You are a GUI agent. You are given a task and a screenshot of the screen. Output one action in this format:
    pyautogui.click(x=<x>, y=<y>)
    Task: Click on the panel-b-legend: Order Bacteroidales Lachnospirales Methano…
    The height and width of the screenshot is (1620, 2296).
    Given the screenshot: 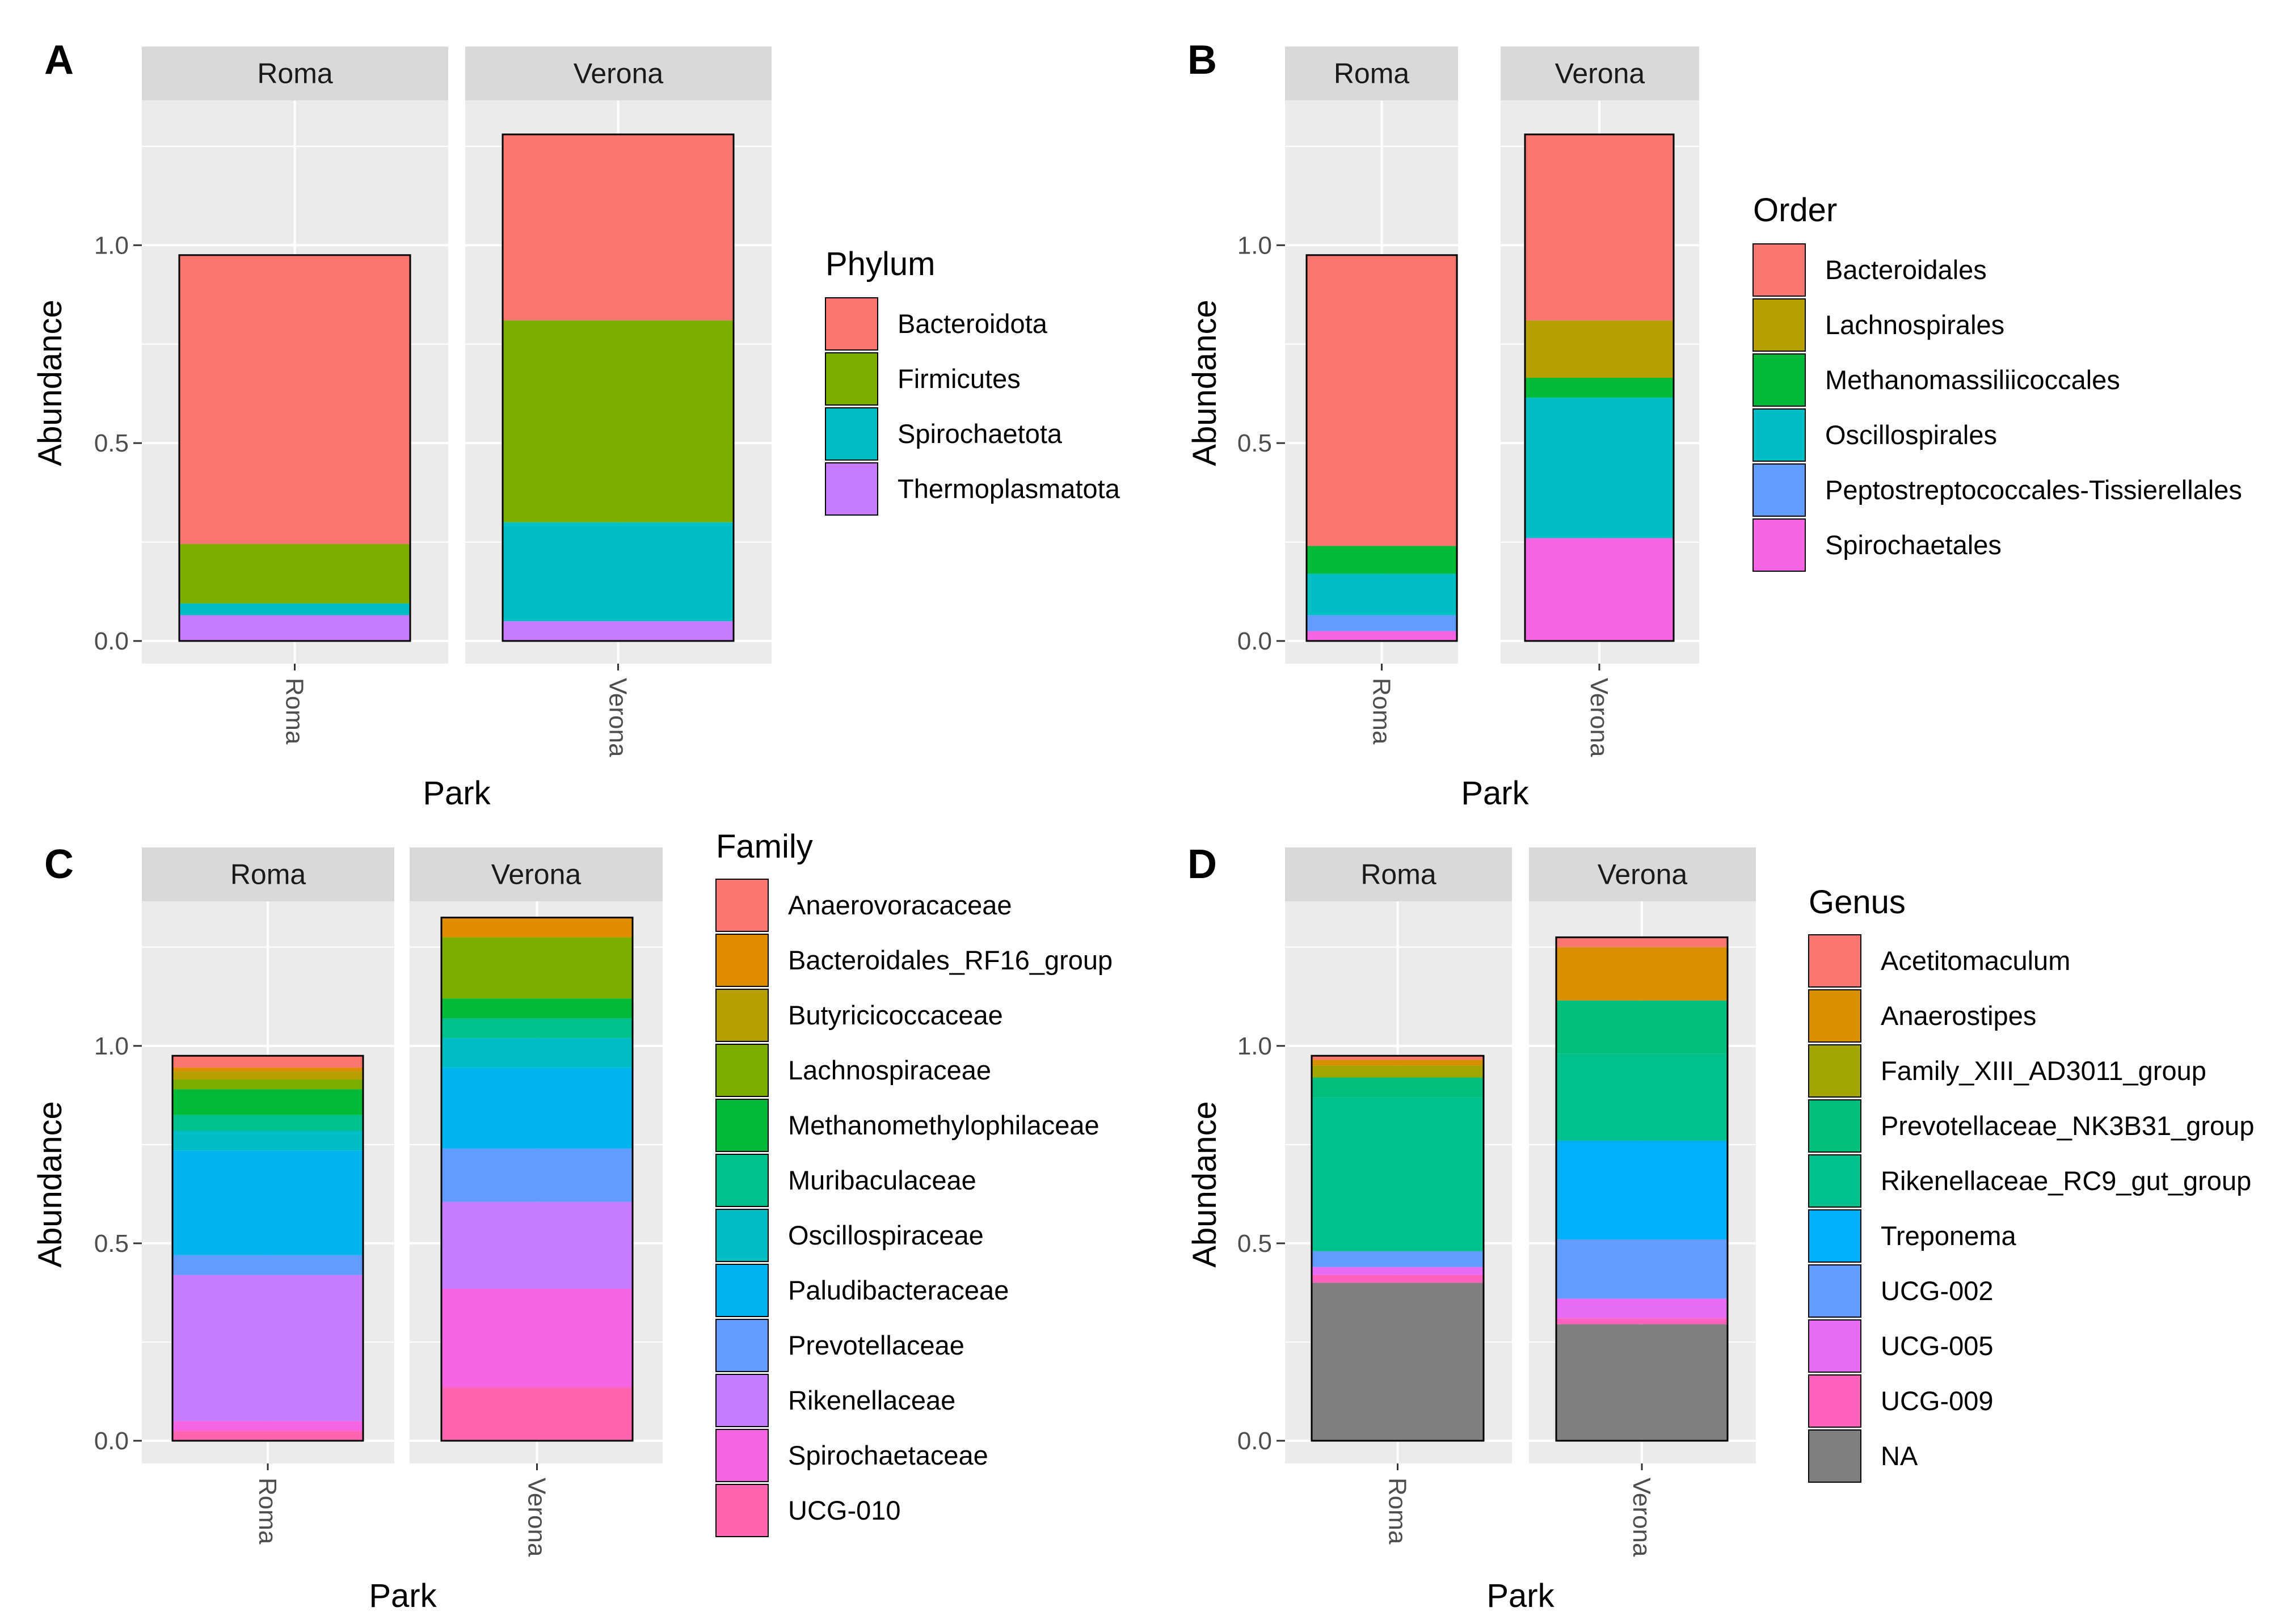 What is the action you would take?
    pyautogui.click(x=1997, y=382)
    